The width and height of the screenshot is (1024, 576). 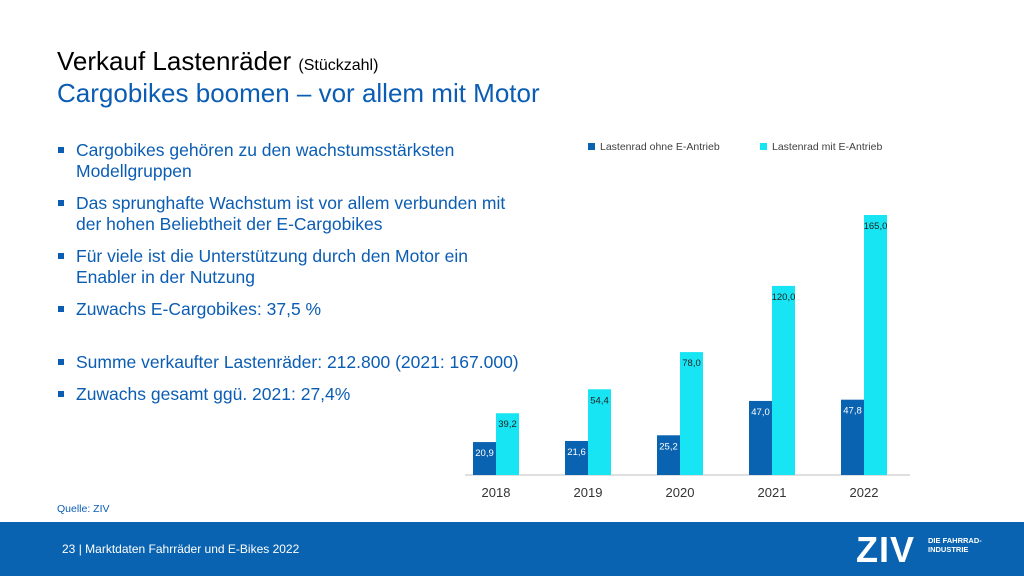 What do you see at coordinates (827, 147) in the screenshot?
I see `legend-label-mit: Lastenrad mit E-Antrieb` at bounding box center [827, 147].